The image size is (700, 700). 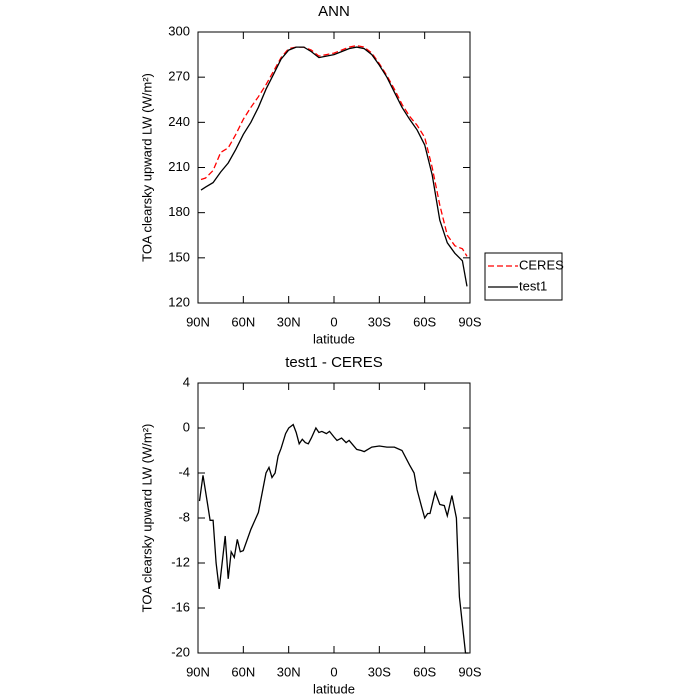 What do you see at coordinates (184, 471) in the screenshot?
I see `y-tick-label: -4` at bounding box center [184, 471].